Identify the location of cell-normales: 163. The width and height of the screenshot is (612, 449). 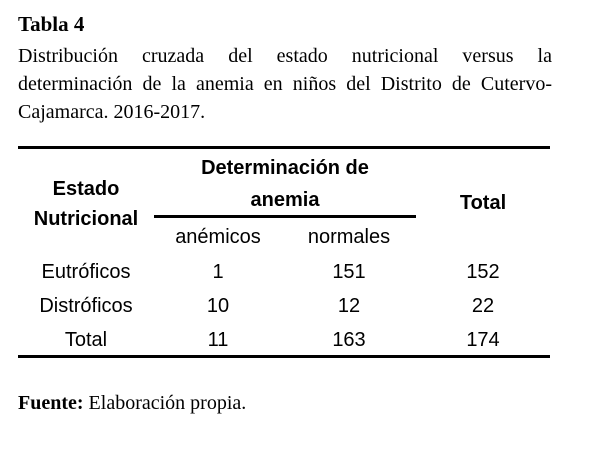
(349, 340).